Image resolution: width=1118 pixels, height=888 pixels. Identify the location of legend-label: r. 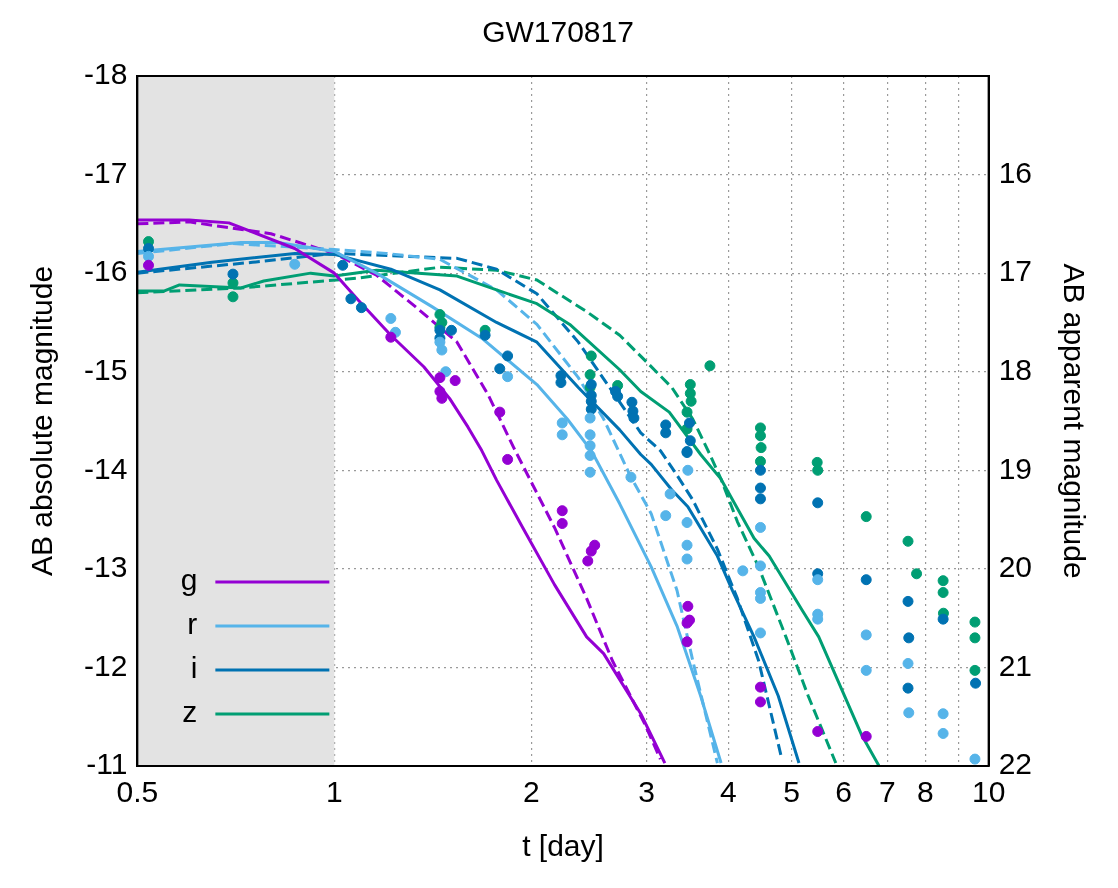
(192, 624).